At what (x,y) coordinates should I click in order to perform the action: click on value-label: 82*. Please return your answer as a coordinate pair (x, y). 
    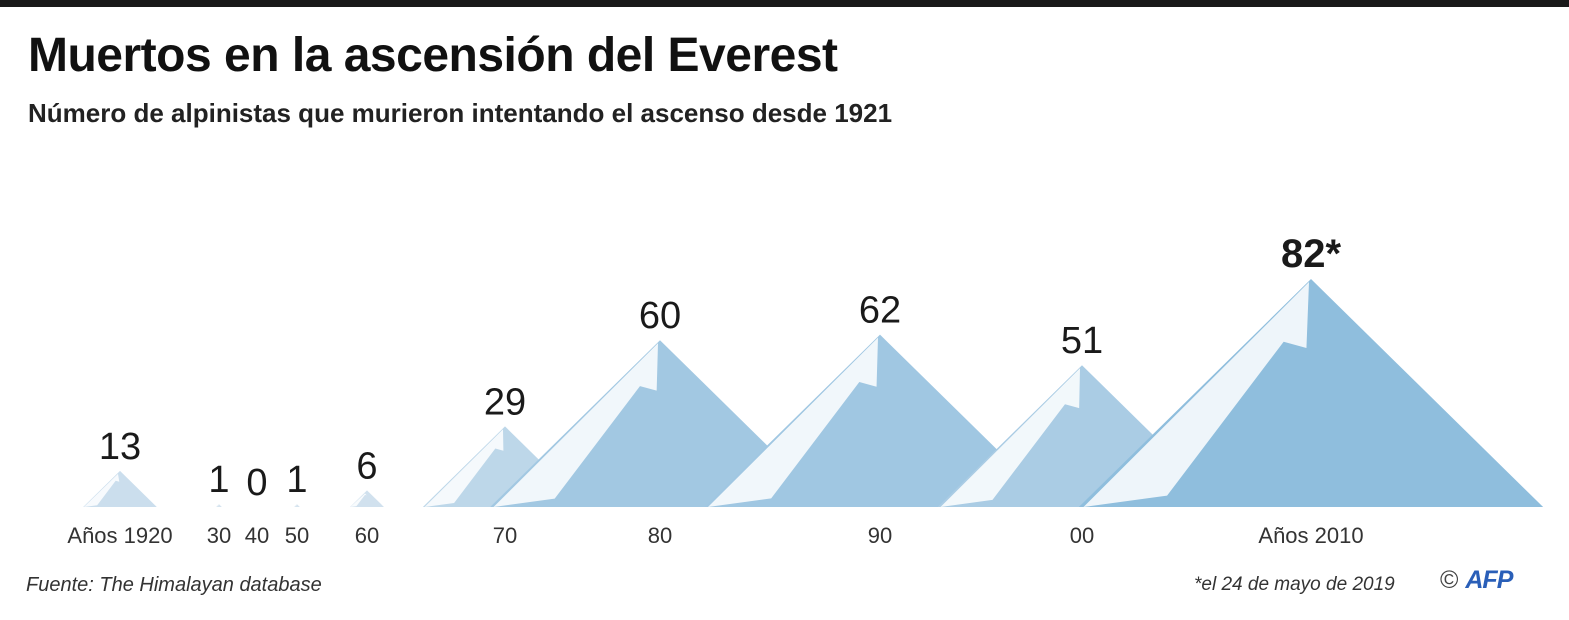
    Looking at the image, I should click on (1311, 254).